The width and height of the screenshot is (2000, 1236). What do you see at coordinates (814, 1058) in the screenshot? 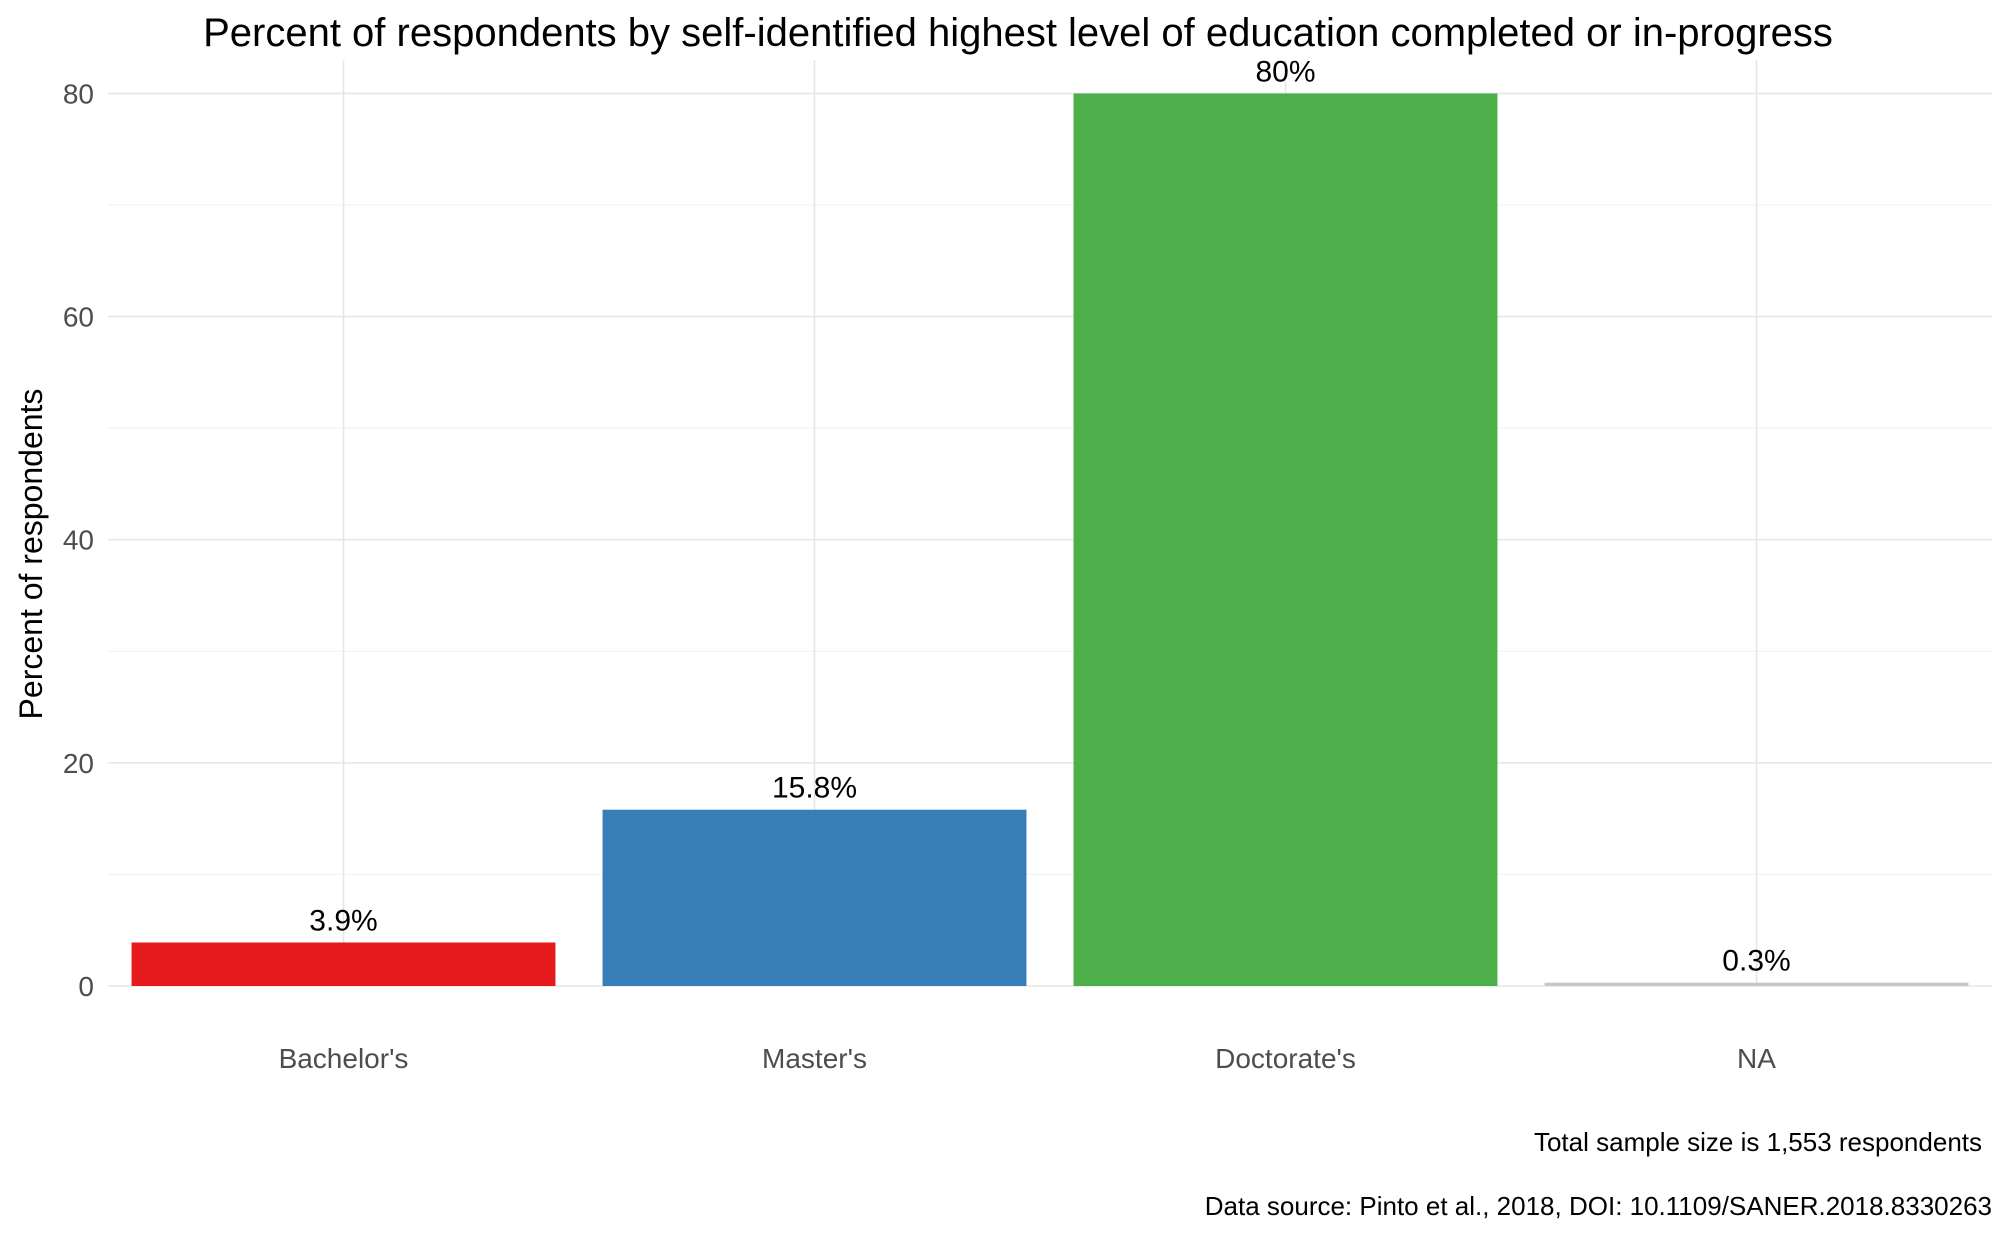
I see `x-tick-label: Master's` at bounding box center [814, 1058].